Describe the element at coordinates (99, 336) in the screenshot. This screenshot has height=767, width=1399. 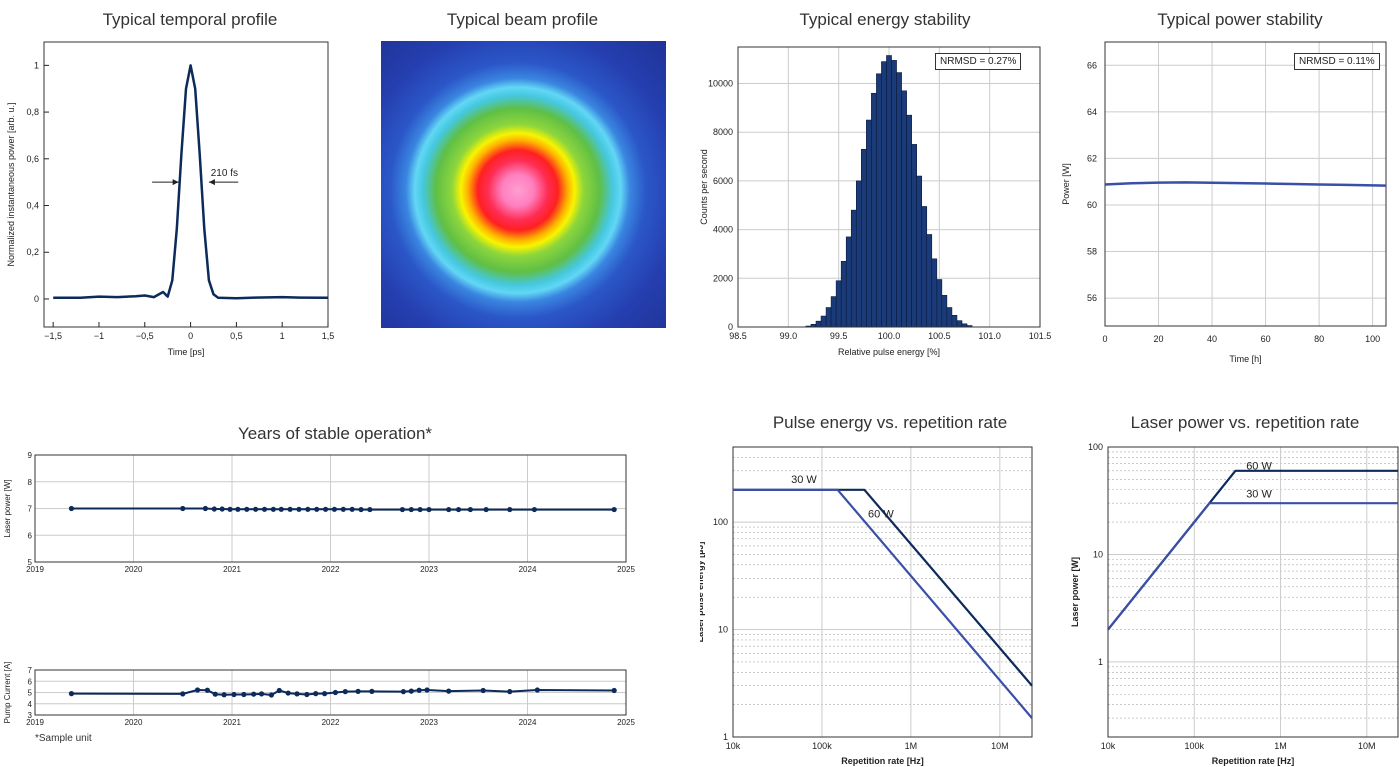
I see `x-tick-label: −1` at that location.